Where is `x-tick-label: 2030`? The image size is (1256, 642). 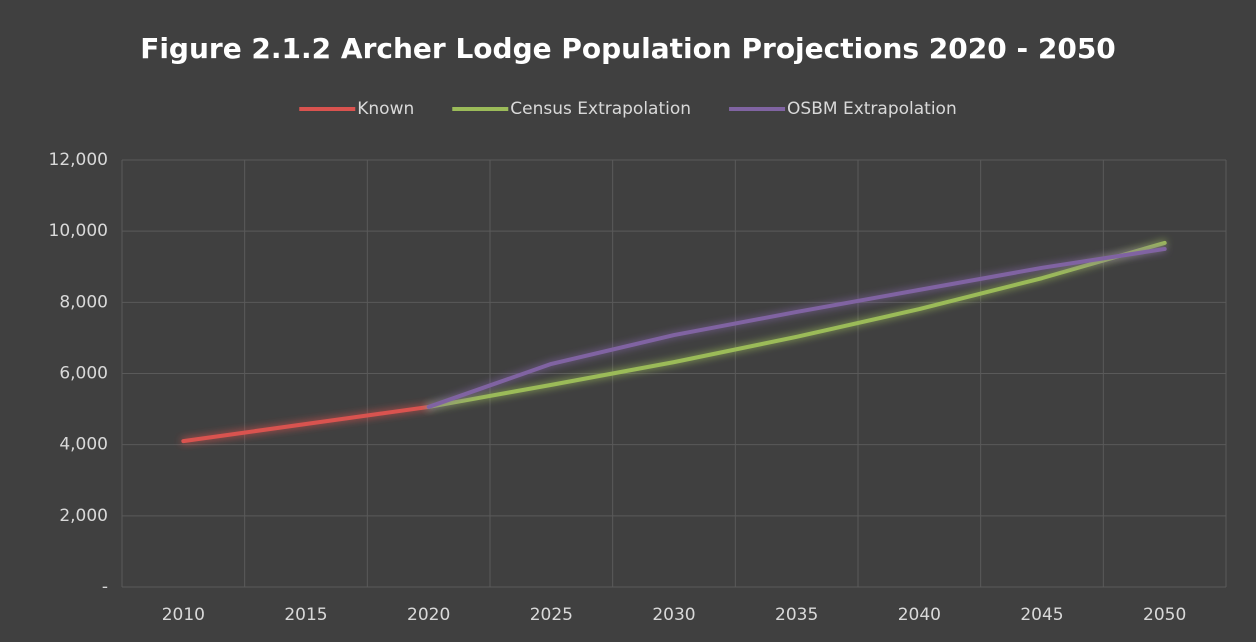
x-tick-label: 2030 is located at coordinates (673, 615).